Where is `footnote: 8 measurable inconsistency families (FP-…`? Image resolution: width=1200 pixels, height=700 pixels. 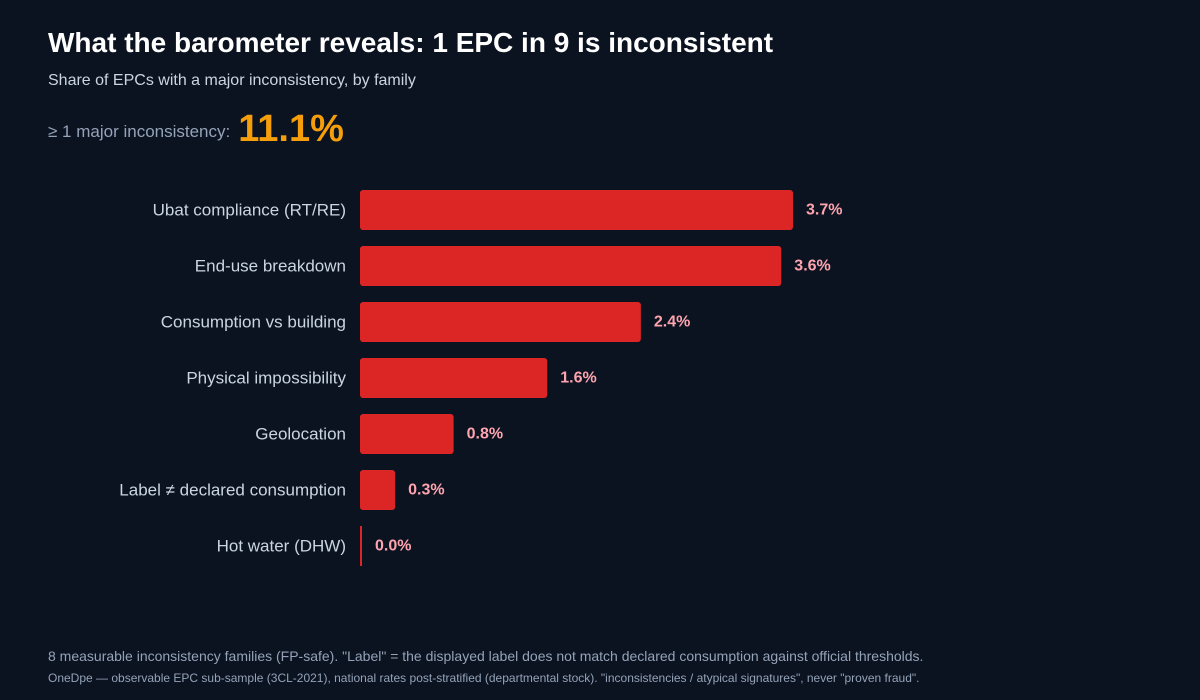 footnote: 8 measurable inconsistency families (FP-… is located at coordinates (486, 656).